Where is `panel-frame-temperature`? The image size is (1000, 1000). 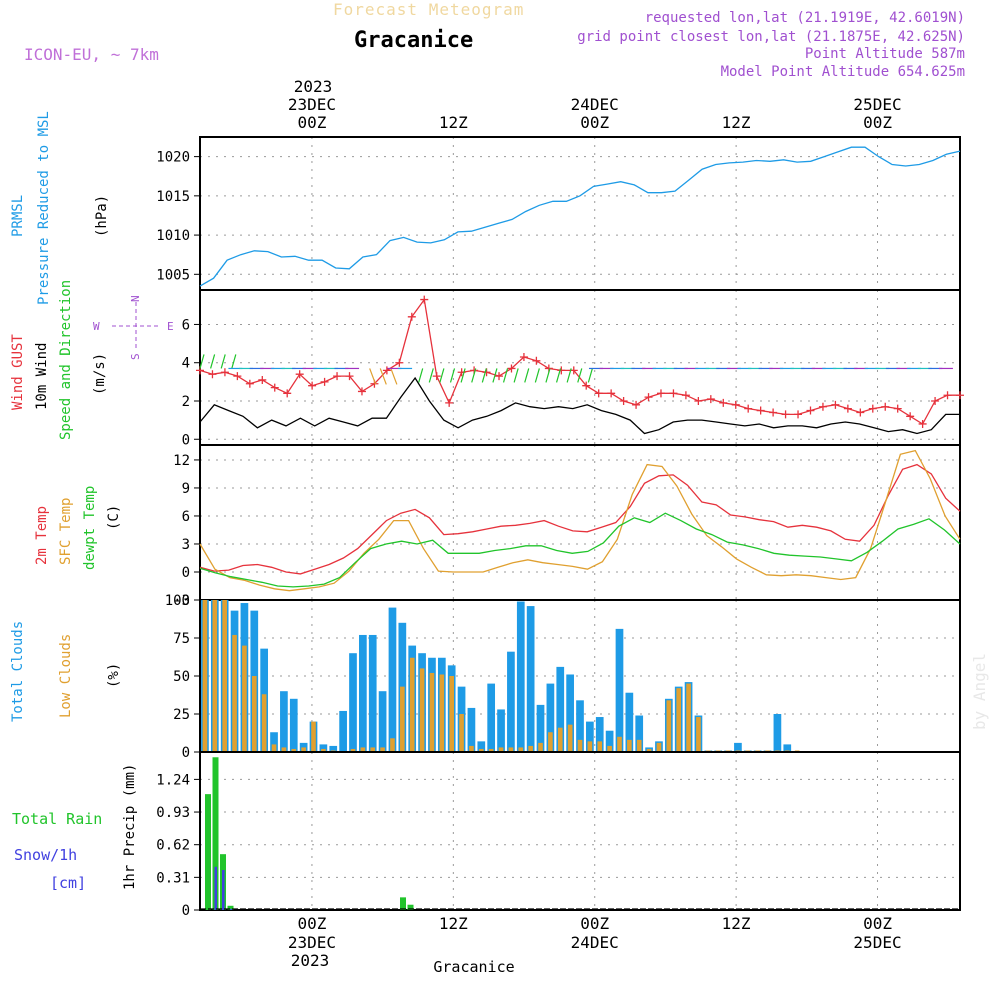 panel-frame-temperature is located at coordinates (580, 522).